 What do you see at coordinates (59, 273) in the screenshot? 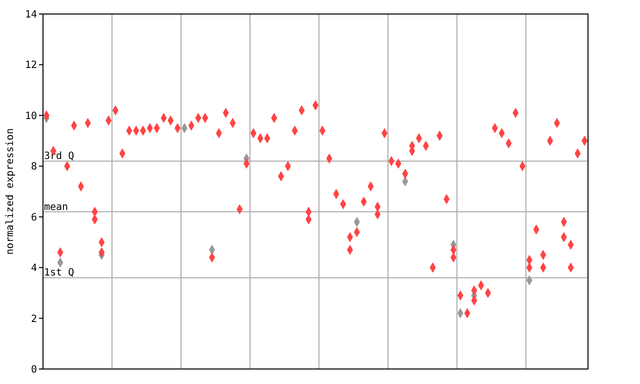
I see `ref-line-label: 1st Q` at bounding box center [59, 273].